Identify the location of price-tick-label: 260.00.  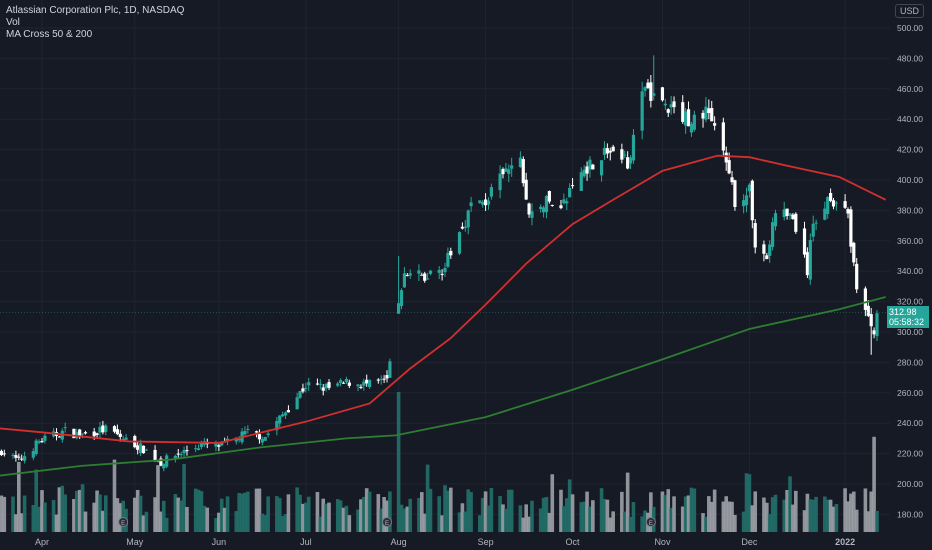
(910, 393).